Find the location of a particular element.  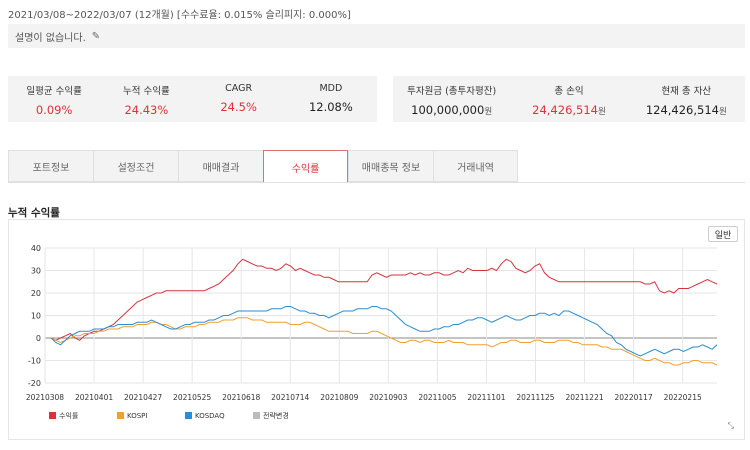

series-line-KOSPI is located at coordinates (384, 341).